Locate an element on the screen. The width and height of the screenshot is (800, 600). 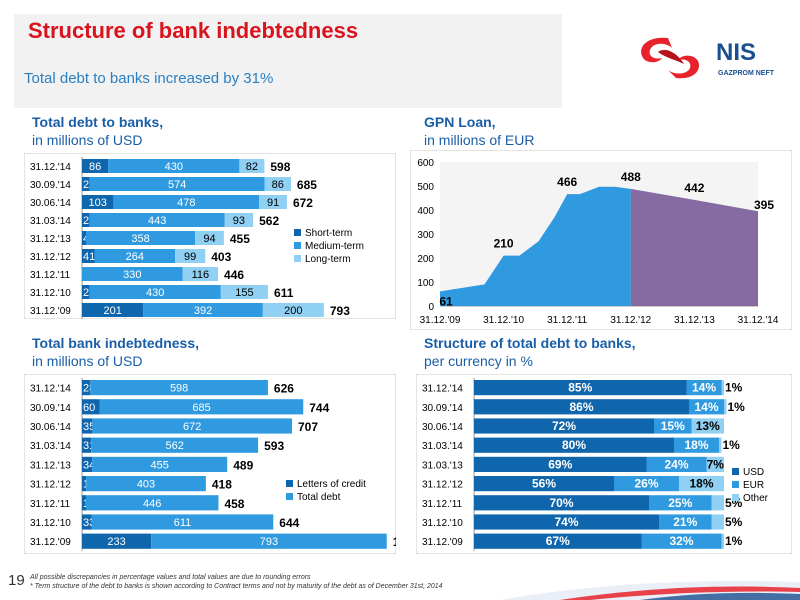
y-tick-label: 0 is located at coordinates (431, 307).